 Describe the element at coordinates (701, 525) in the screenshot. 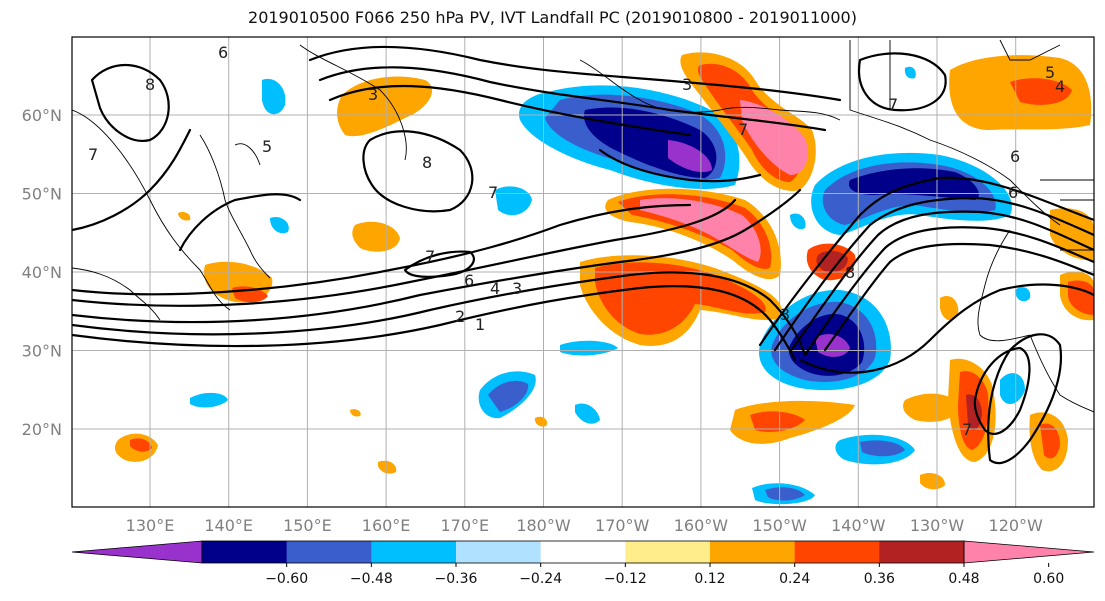

I see `lon-tick-label: 160°W` at that location.